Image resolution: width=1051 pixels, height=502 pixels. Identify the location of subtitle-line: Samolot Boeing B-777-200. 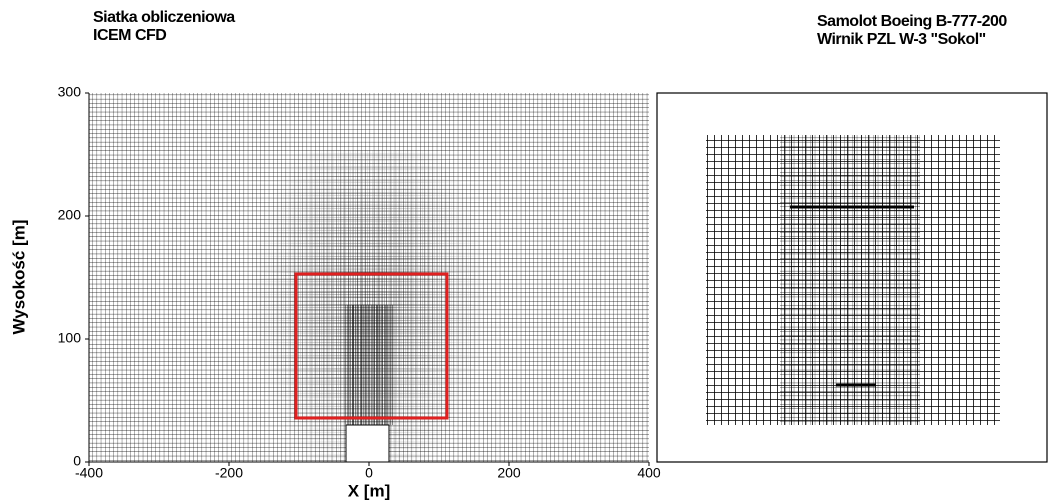
(912, 21).